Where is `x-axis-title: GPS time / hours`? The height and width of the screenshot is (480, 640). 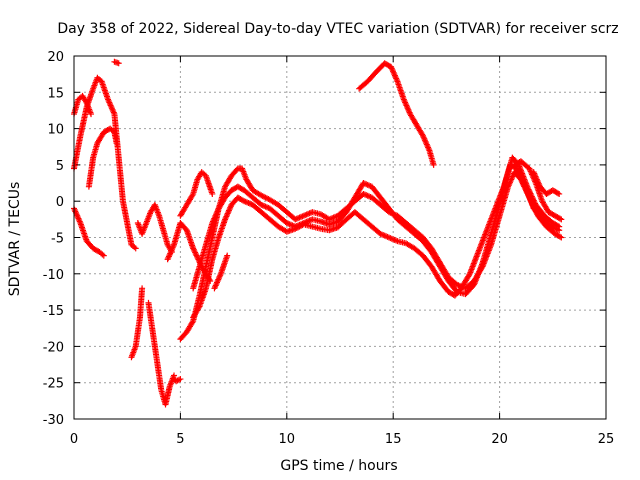 x-axis-title: GPS time / hours is located at coordinates (338, 466).